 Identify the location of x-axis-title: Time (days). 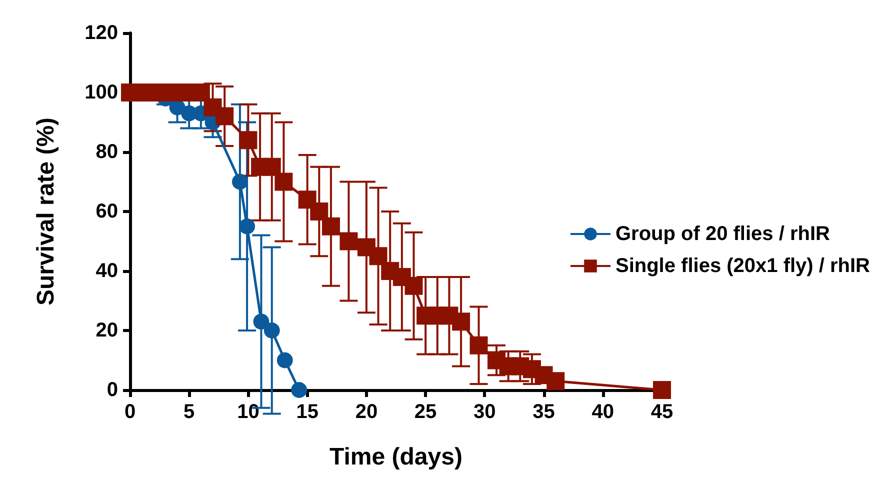
(396, 457).